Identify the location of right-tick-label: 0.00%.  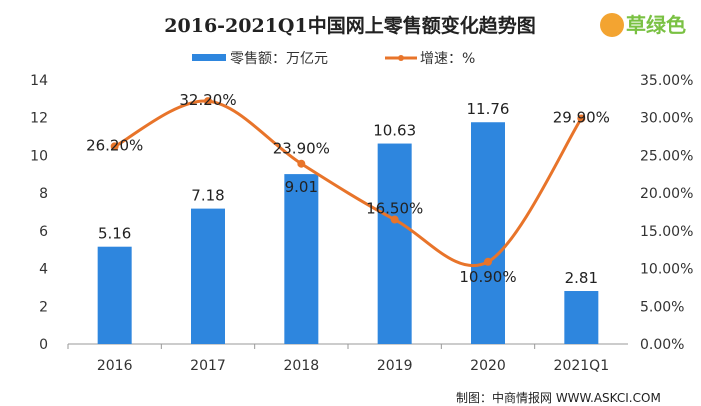
(662, 345).